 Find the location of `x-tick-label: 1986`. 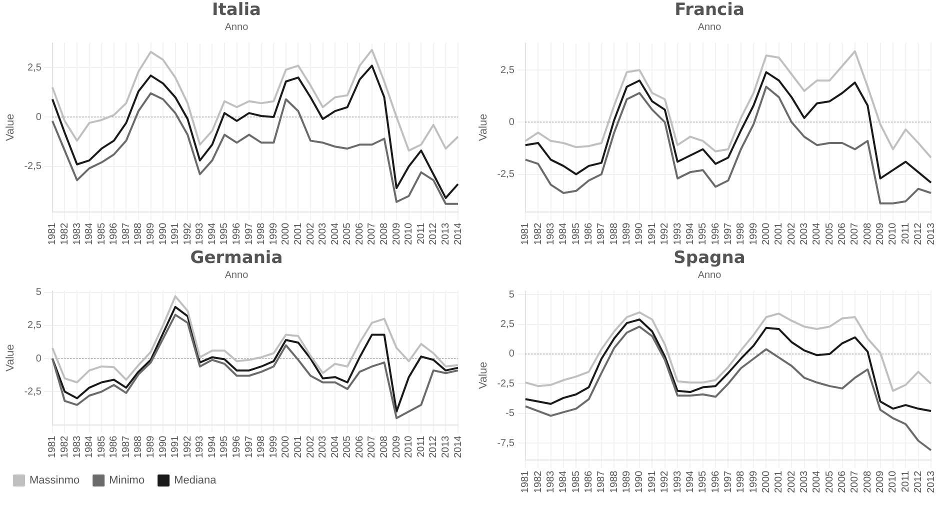

x-tick-label: 1986 is located at coordinates (589, 482).